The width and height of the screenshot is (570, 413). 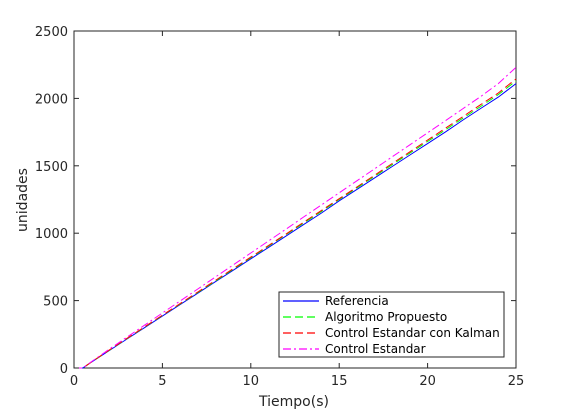 I want to click on x-tick-label: 15, so click(x=339, y=381).